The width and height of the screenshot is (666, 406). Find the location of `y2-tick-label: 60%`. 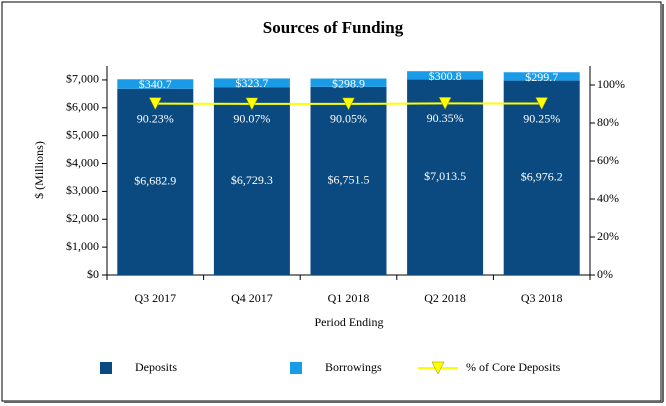

y2-tick-label: 60% is located at coordinates (608, 160).